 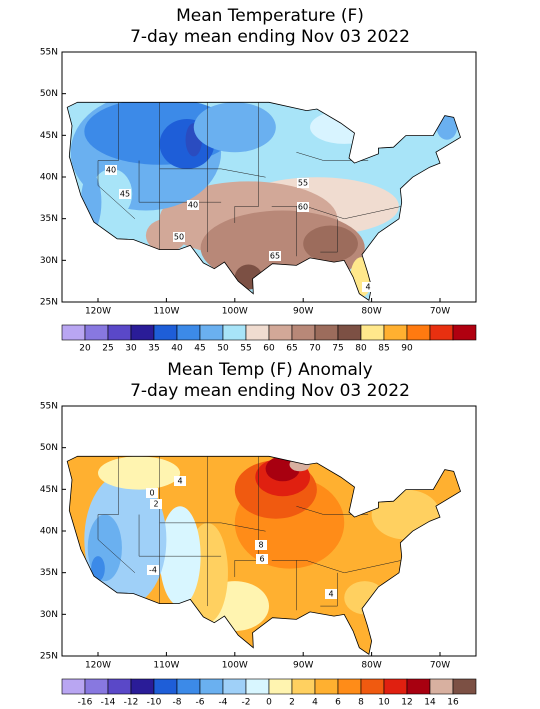 I want to click on colorbar-label: -2, so click(x=246, y=703).